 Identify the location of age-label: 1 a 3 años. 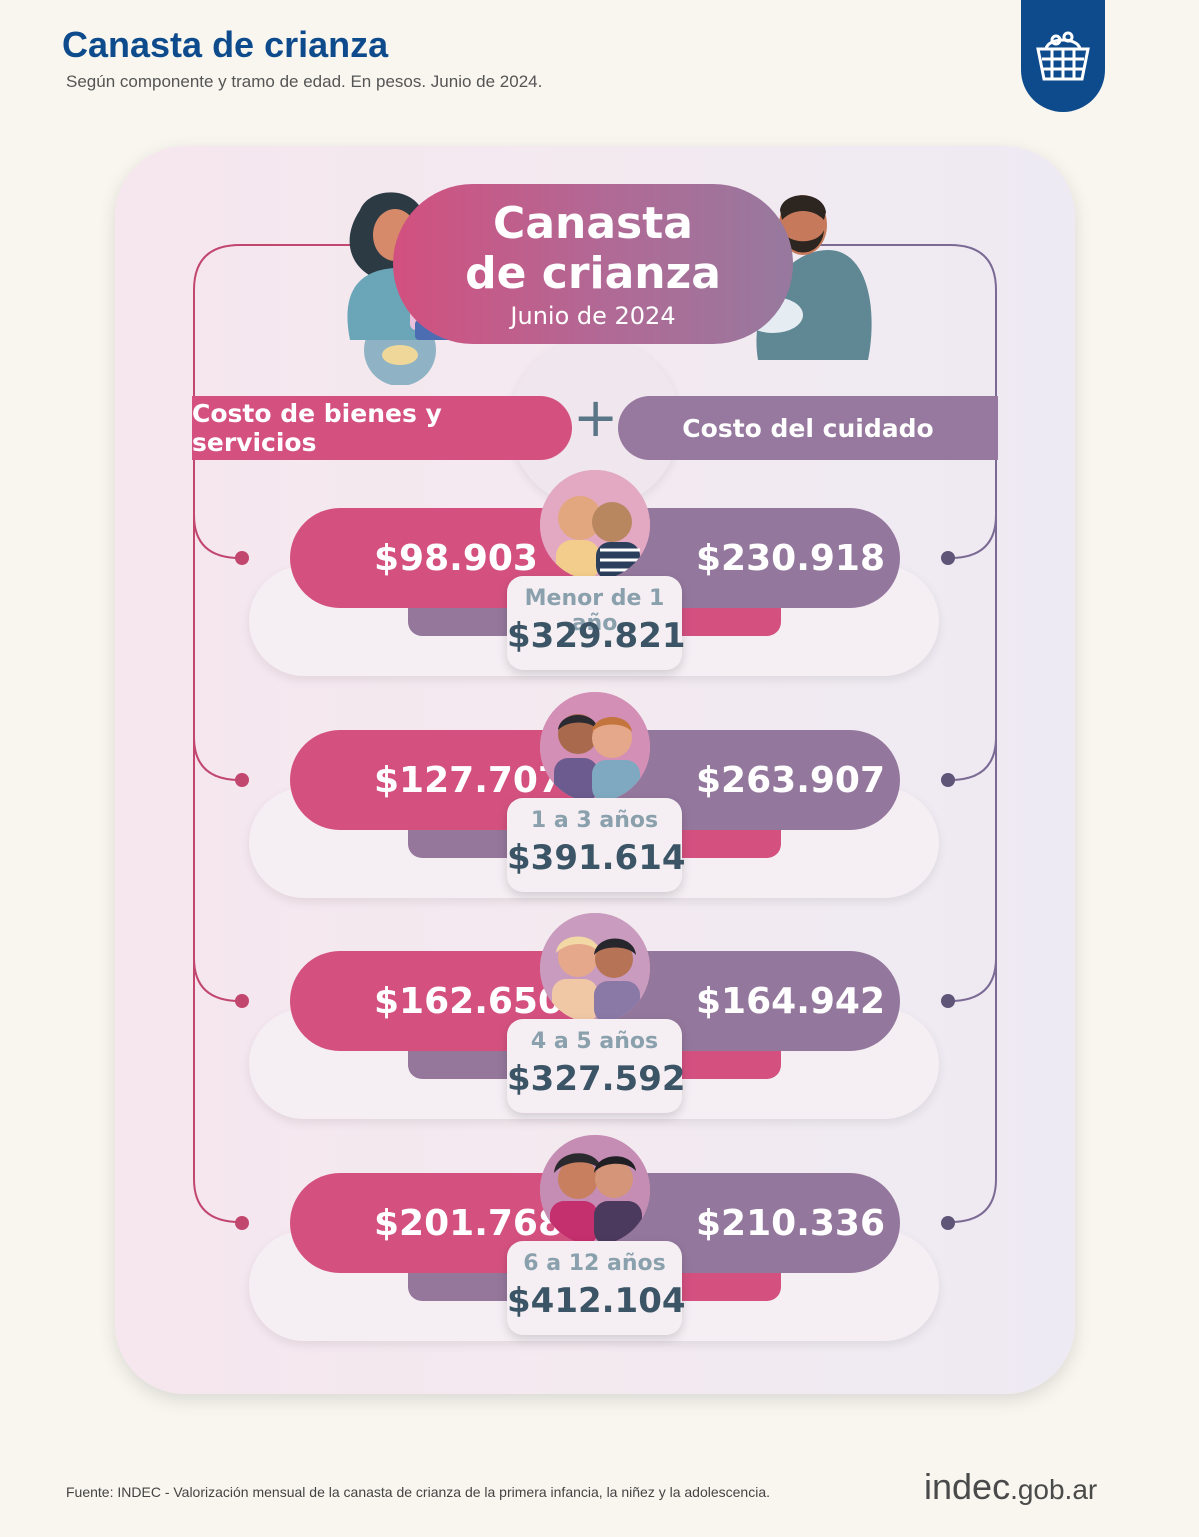
(594, 820).